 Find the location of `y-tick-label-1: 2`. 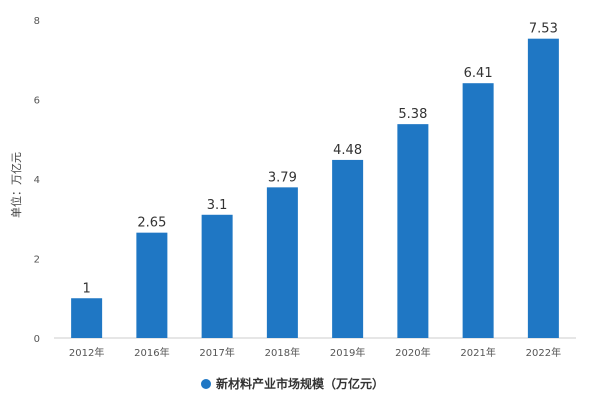

y-tick-label-1: 2 is located at coordinates (37, 260).